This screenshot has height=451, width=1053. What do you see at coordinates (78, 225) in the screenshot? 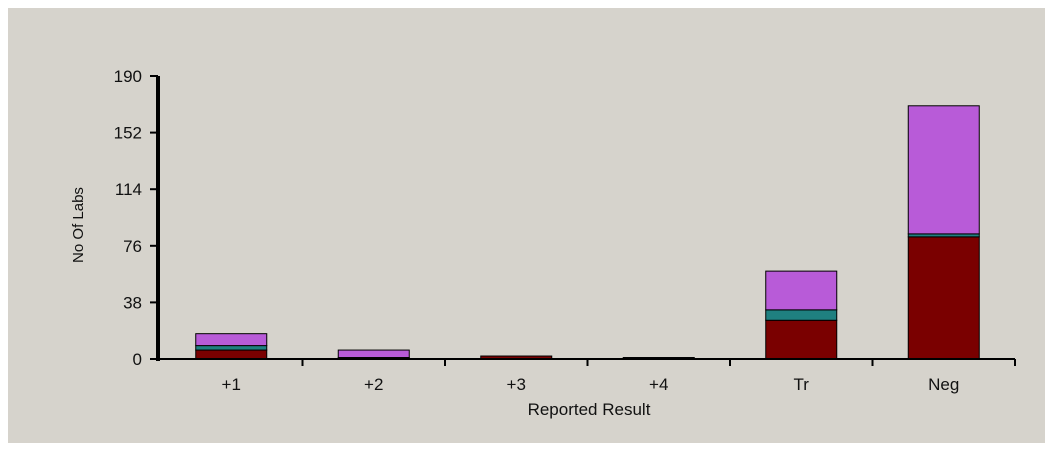
I see `y-axis-title: No Of Labs` at bounding box center [78, 225].